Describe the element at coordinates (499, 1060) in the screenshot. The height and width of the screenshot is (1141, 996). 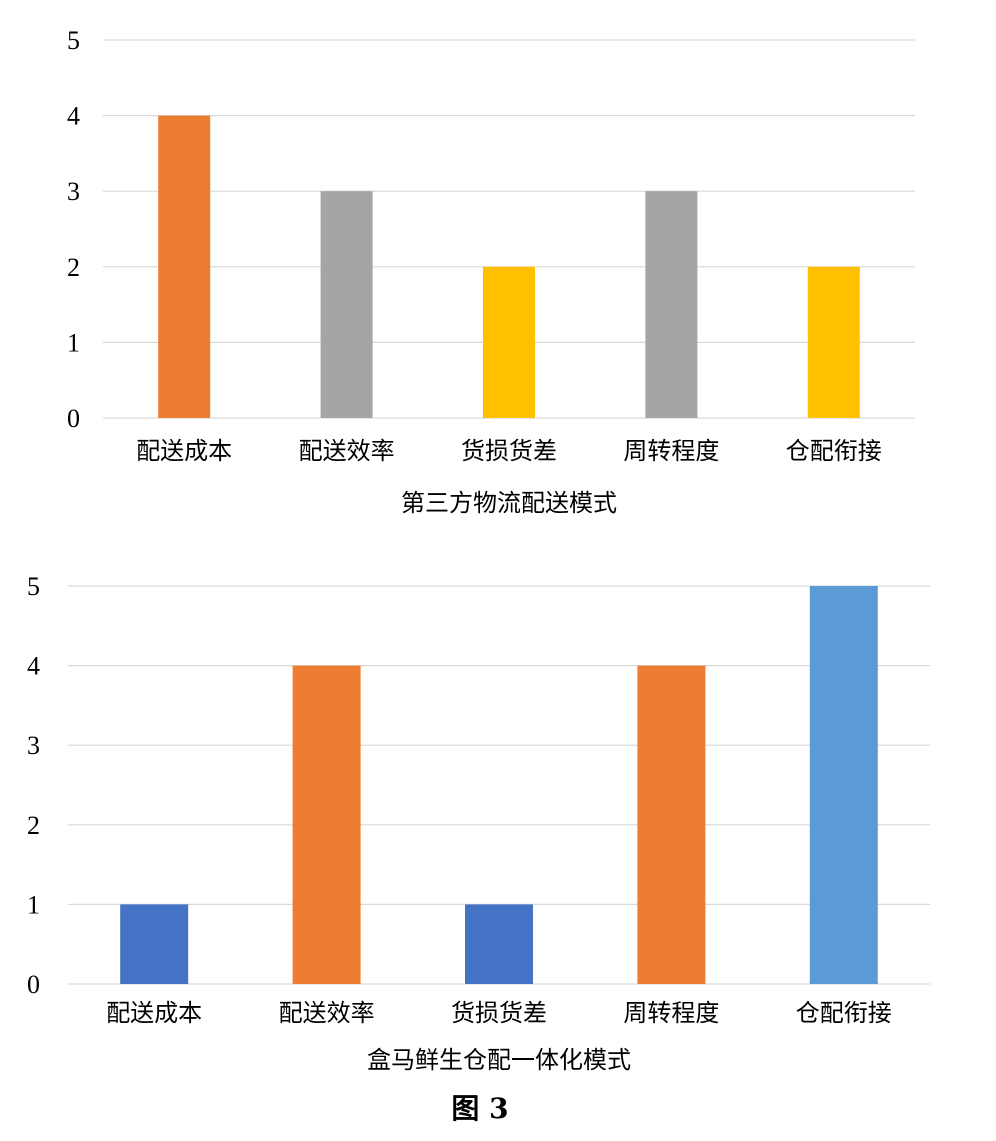
I see `x-axis-title: 盒马鲜生仓配一体化模式` at that location.